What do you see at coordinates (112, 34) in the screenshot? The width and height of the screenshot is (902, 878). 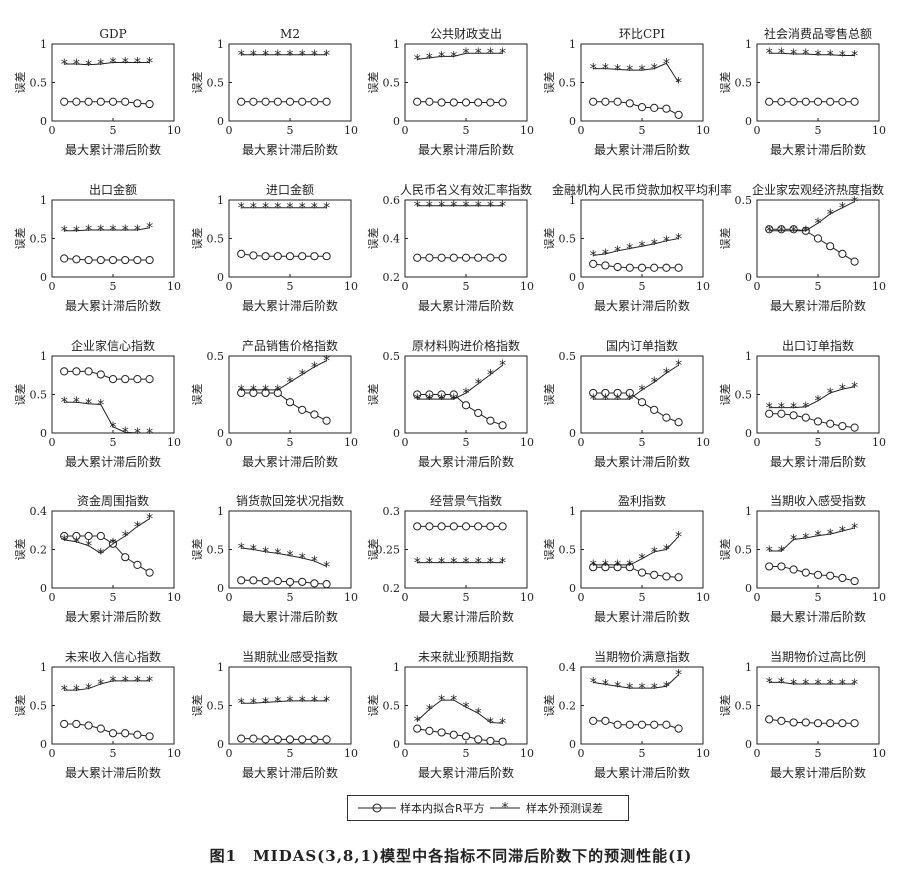 I see `chart-title: GDP` at bounding box center [112, 34].